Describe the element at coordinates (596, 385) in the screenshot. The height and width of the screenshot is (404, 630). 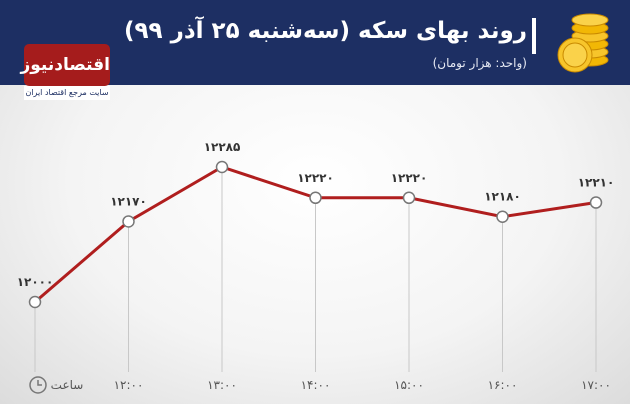
I see `x-tick-label: ۱۷:۰۰` at that location.